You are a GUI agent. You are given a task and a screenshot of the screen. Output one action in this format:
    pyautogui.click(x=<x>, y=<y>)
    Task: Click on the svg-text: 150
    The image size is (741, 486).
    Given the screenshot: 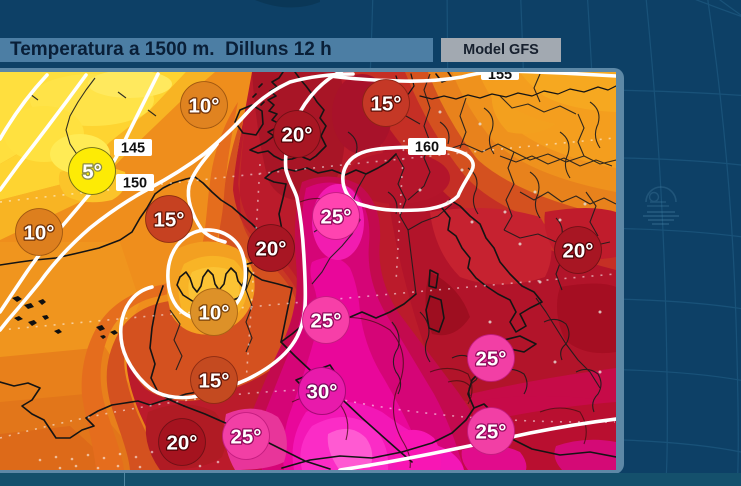 What is the action you would take?
    pyautogui.click(x=135, y=184)
    